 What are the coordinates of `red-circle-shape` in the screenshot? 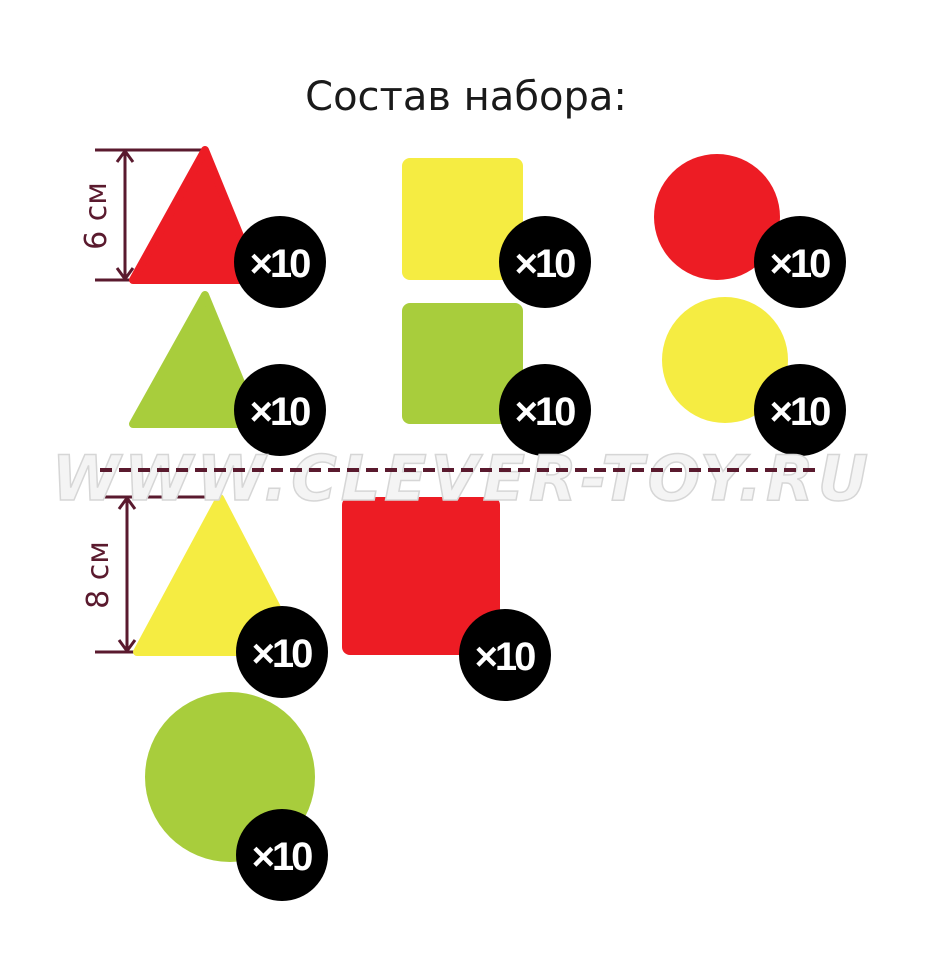 It's located at (717, 217).